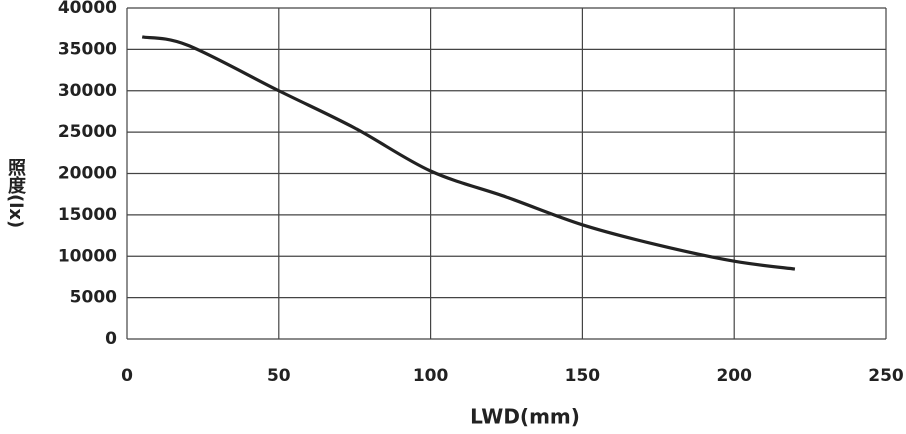 The height and width of the screenshot is (434, 906). I want to click on y-tick-label: 40000, so click(87, 9).